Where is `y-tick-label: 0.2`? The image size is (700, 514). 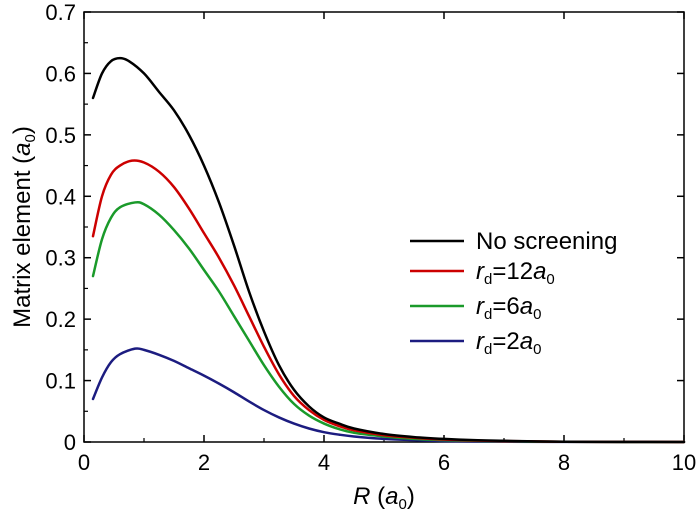
y-tick-label: 0.2 is located at coordinates (60, 319).